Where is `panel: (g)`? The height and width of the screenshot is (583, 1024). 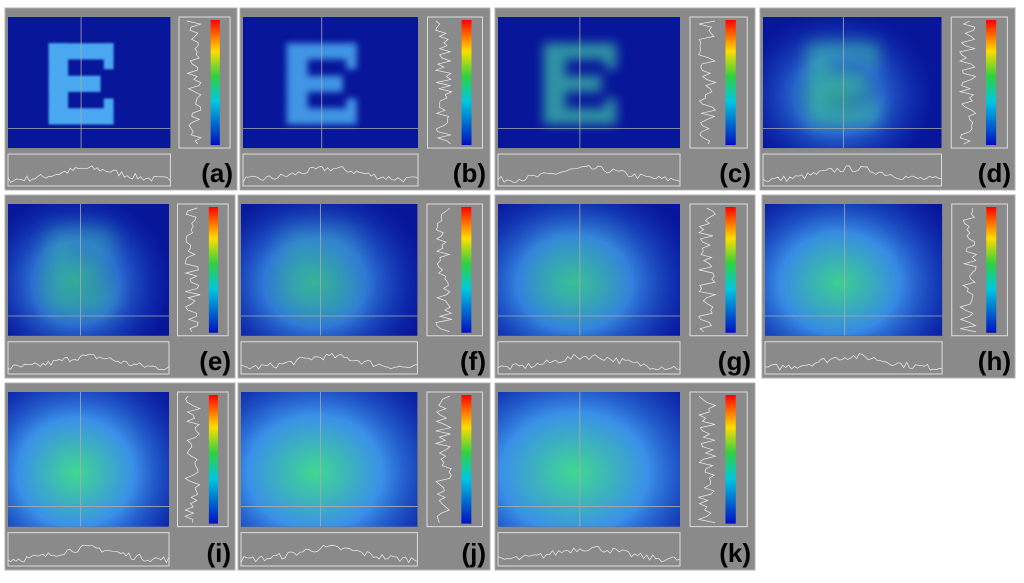
panel: (g) is located at coordinates (625, 286).